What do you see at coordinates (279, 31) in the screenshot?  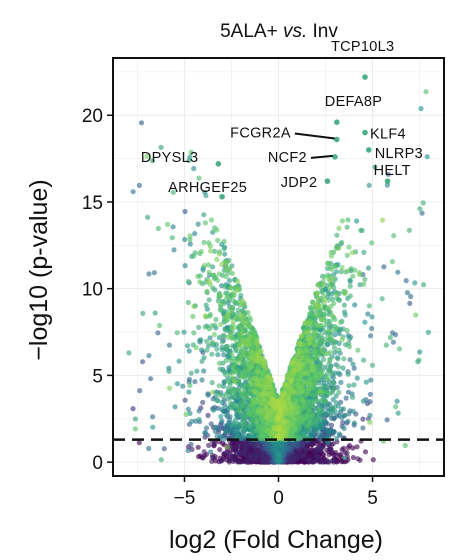 I see `chart-title: 5ALA+ vs. Inv` at bounding box center [279, 31].